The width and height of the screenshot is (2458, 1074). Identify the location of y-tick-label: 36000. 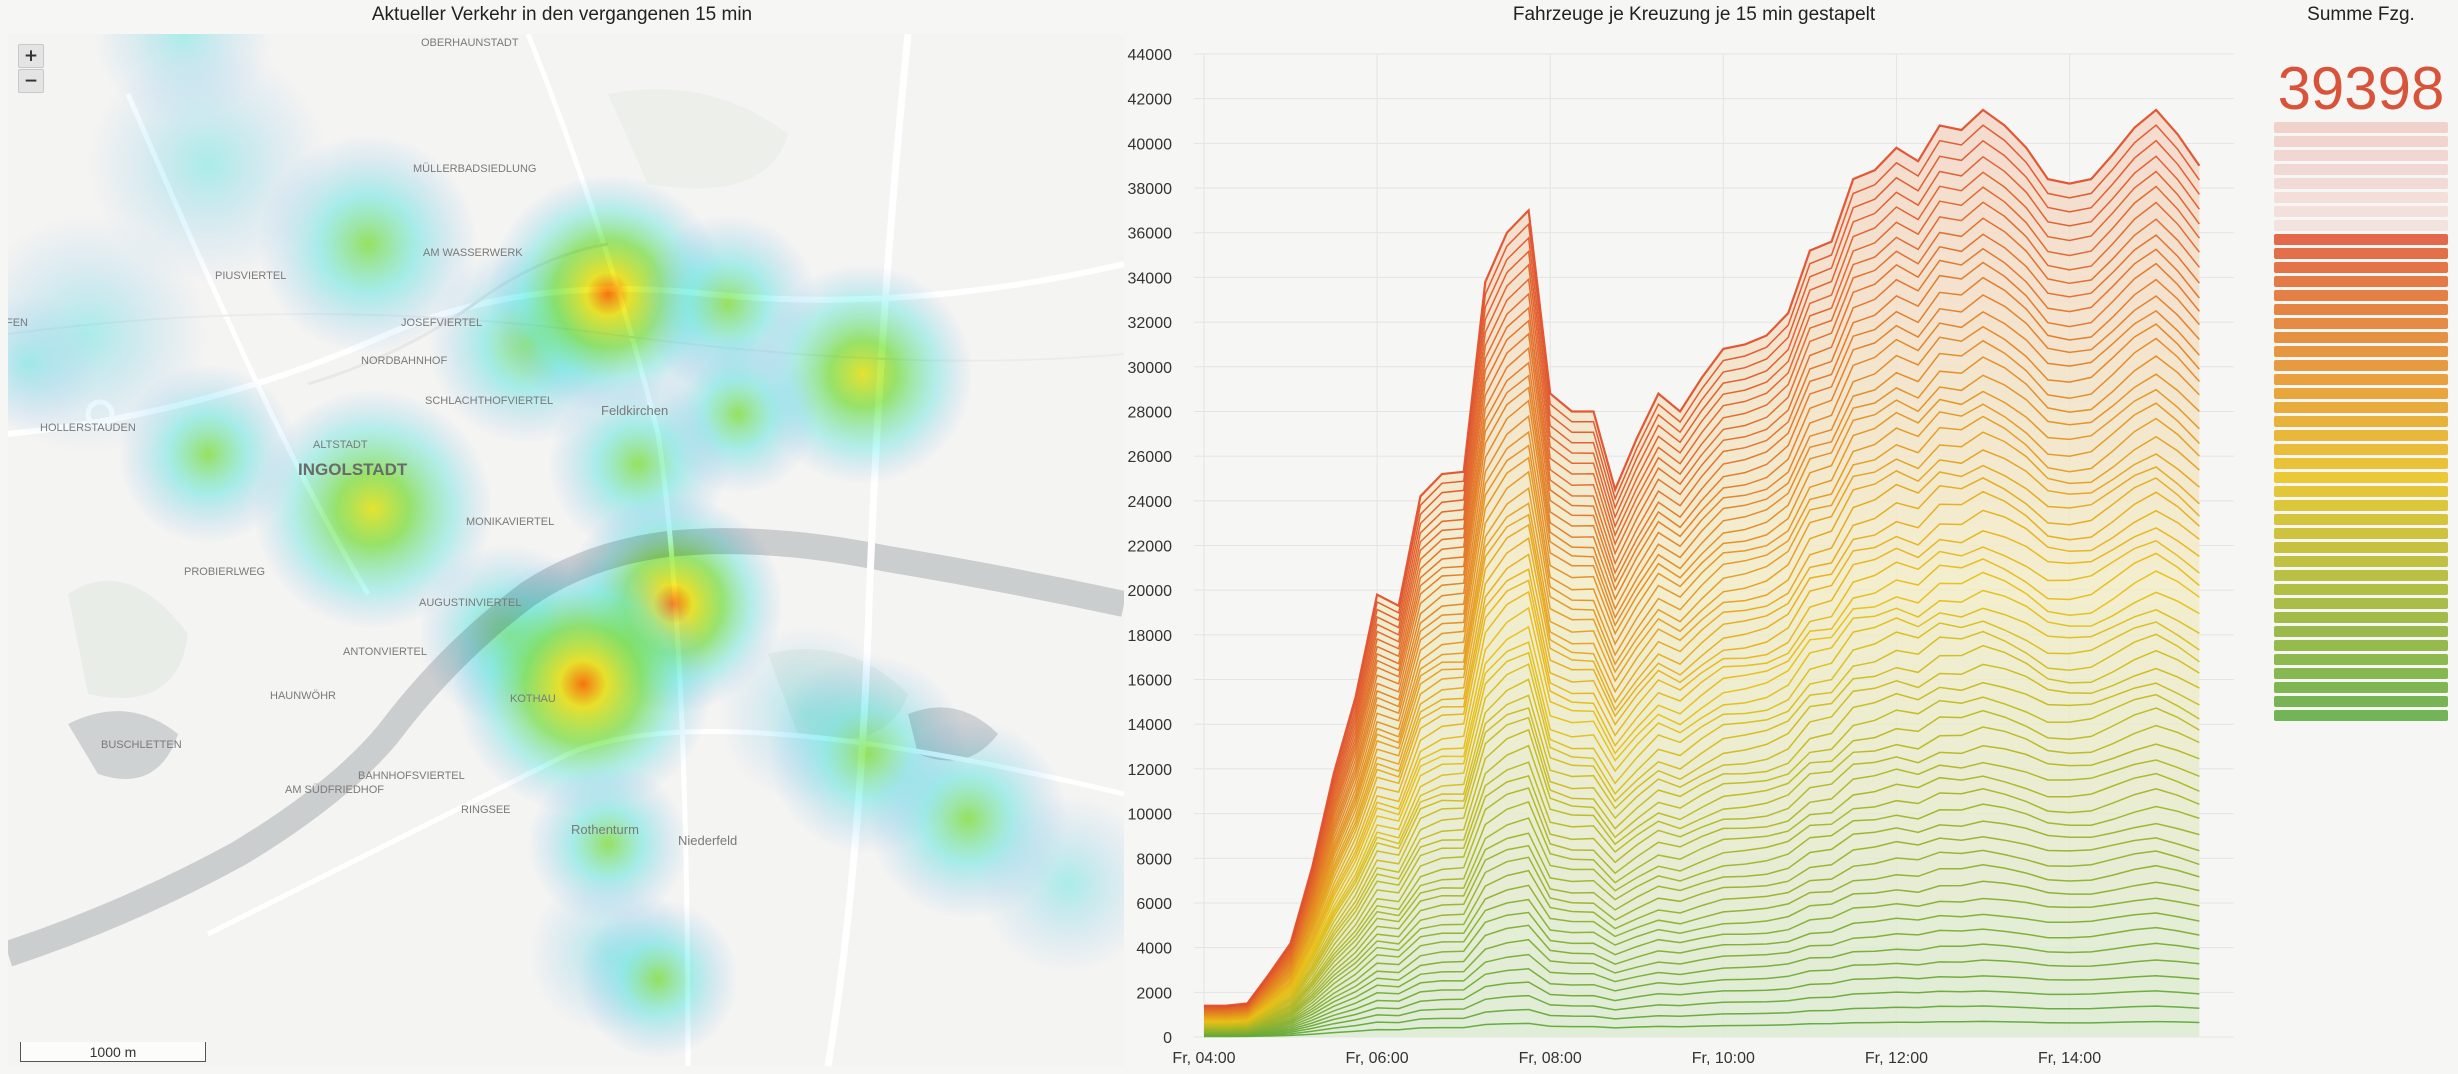
(1150, 234).